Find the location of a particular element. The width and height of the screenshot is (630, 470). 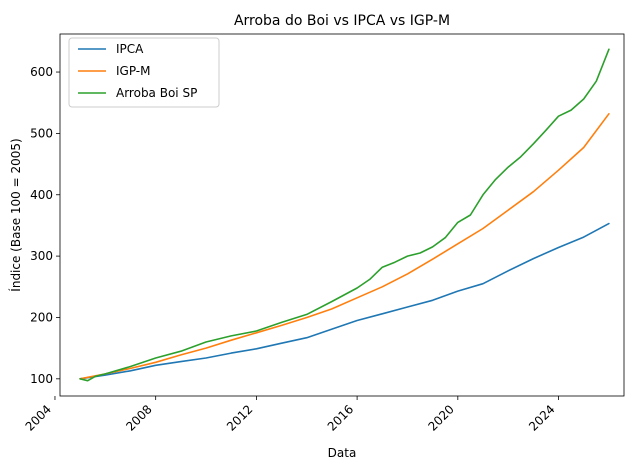

y-tick-label: 200 is located at coordinates (41, 317).